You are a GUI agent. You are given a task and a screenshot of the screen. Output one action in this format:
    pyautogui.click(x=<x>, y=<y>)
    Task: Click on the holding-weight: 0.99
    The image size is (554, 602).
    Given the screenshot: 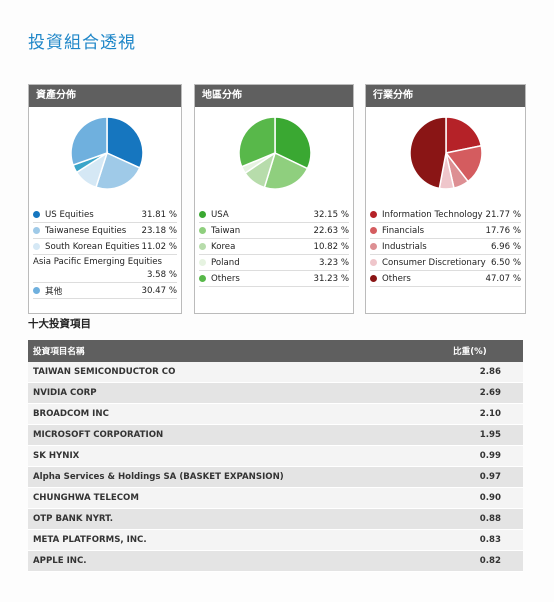 What is the action you would take?
    pyautogui.click(x=490, y=456)
    